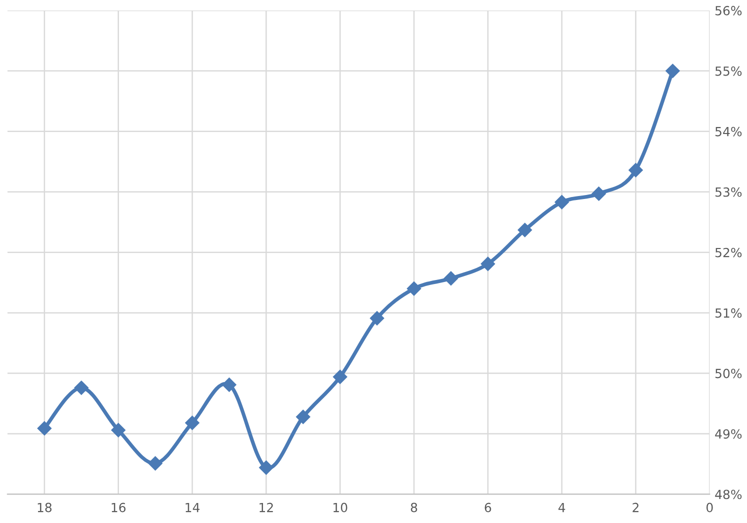 The width and height of the screenshot is (747, 523). What do you see at coordinates (119, 507) in the screenshot?
I see `x-tick-label: 16` at bounding box center [119, 507].